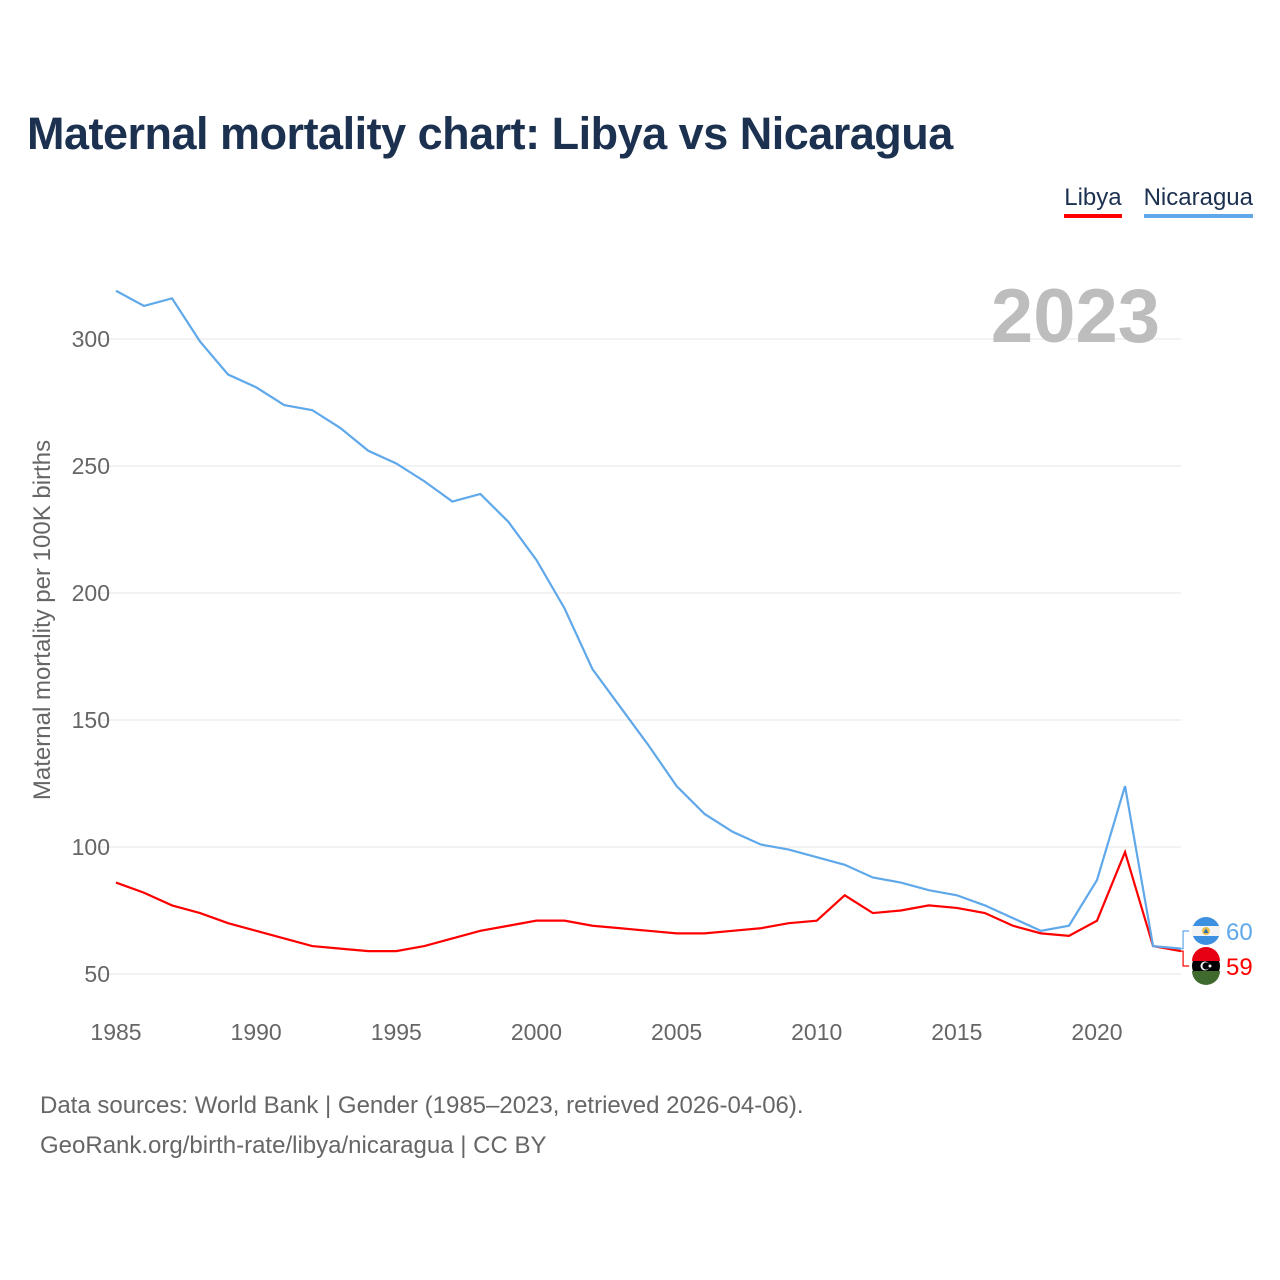  I want to click on legend-libya: Libya, so click(1093, 201).